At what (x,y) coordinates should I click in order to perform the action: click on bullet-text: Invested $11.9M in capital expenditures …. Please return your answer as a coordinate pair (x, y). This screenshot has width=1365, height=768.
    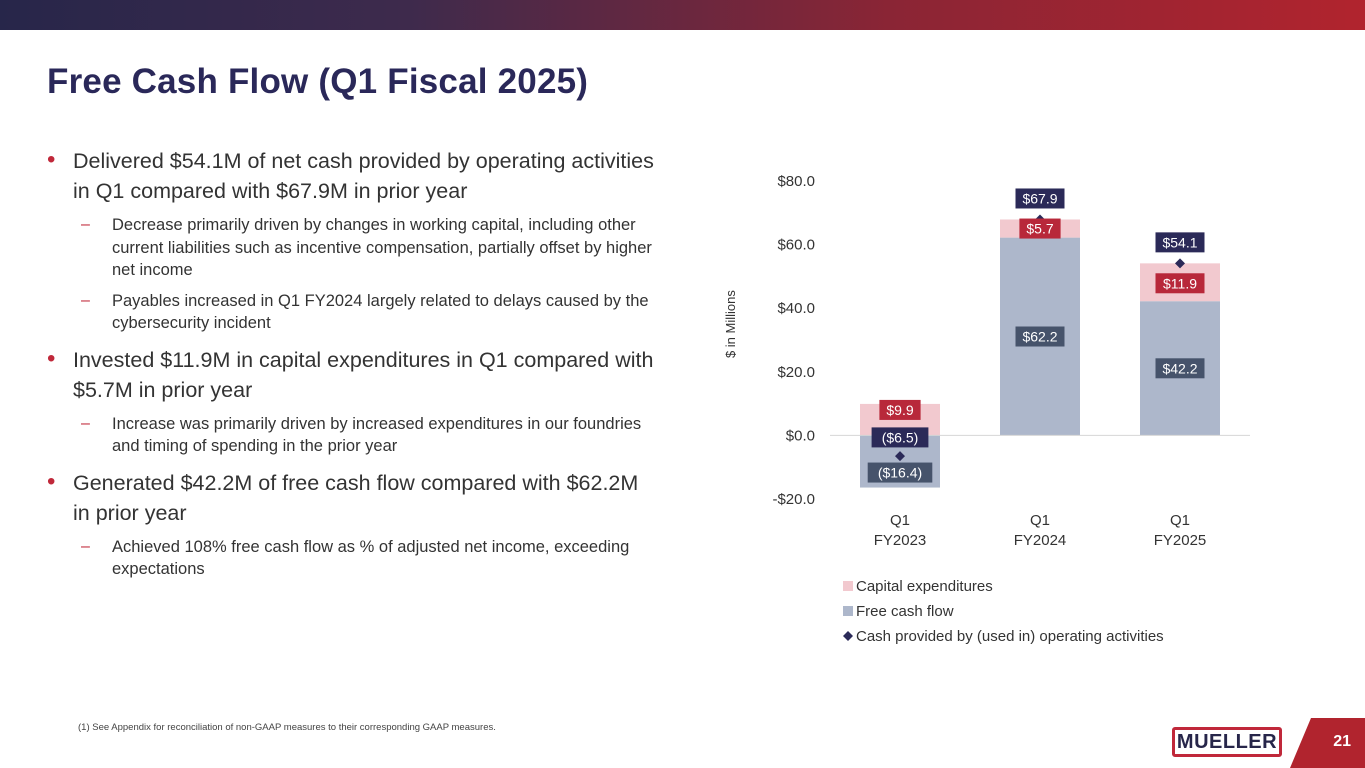
    Looking at the image, I should click on (363, 374).